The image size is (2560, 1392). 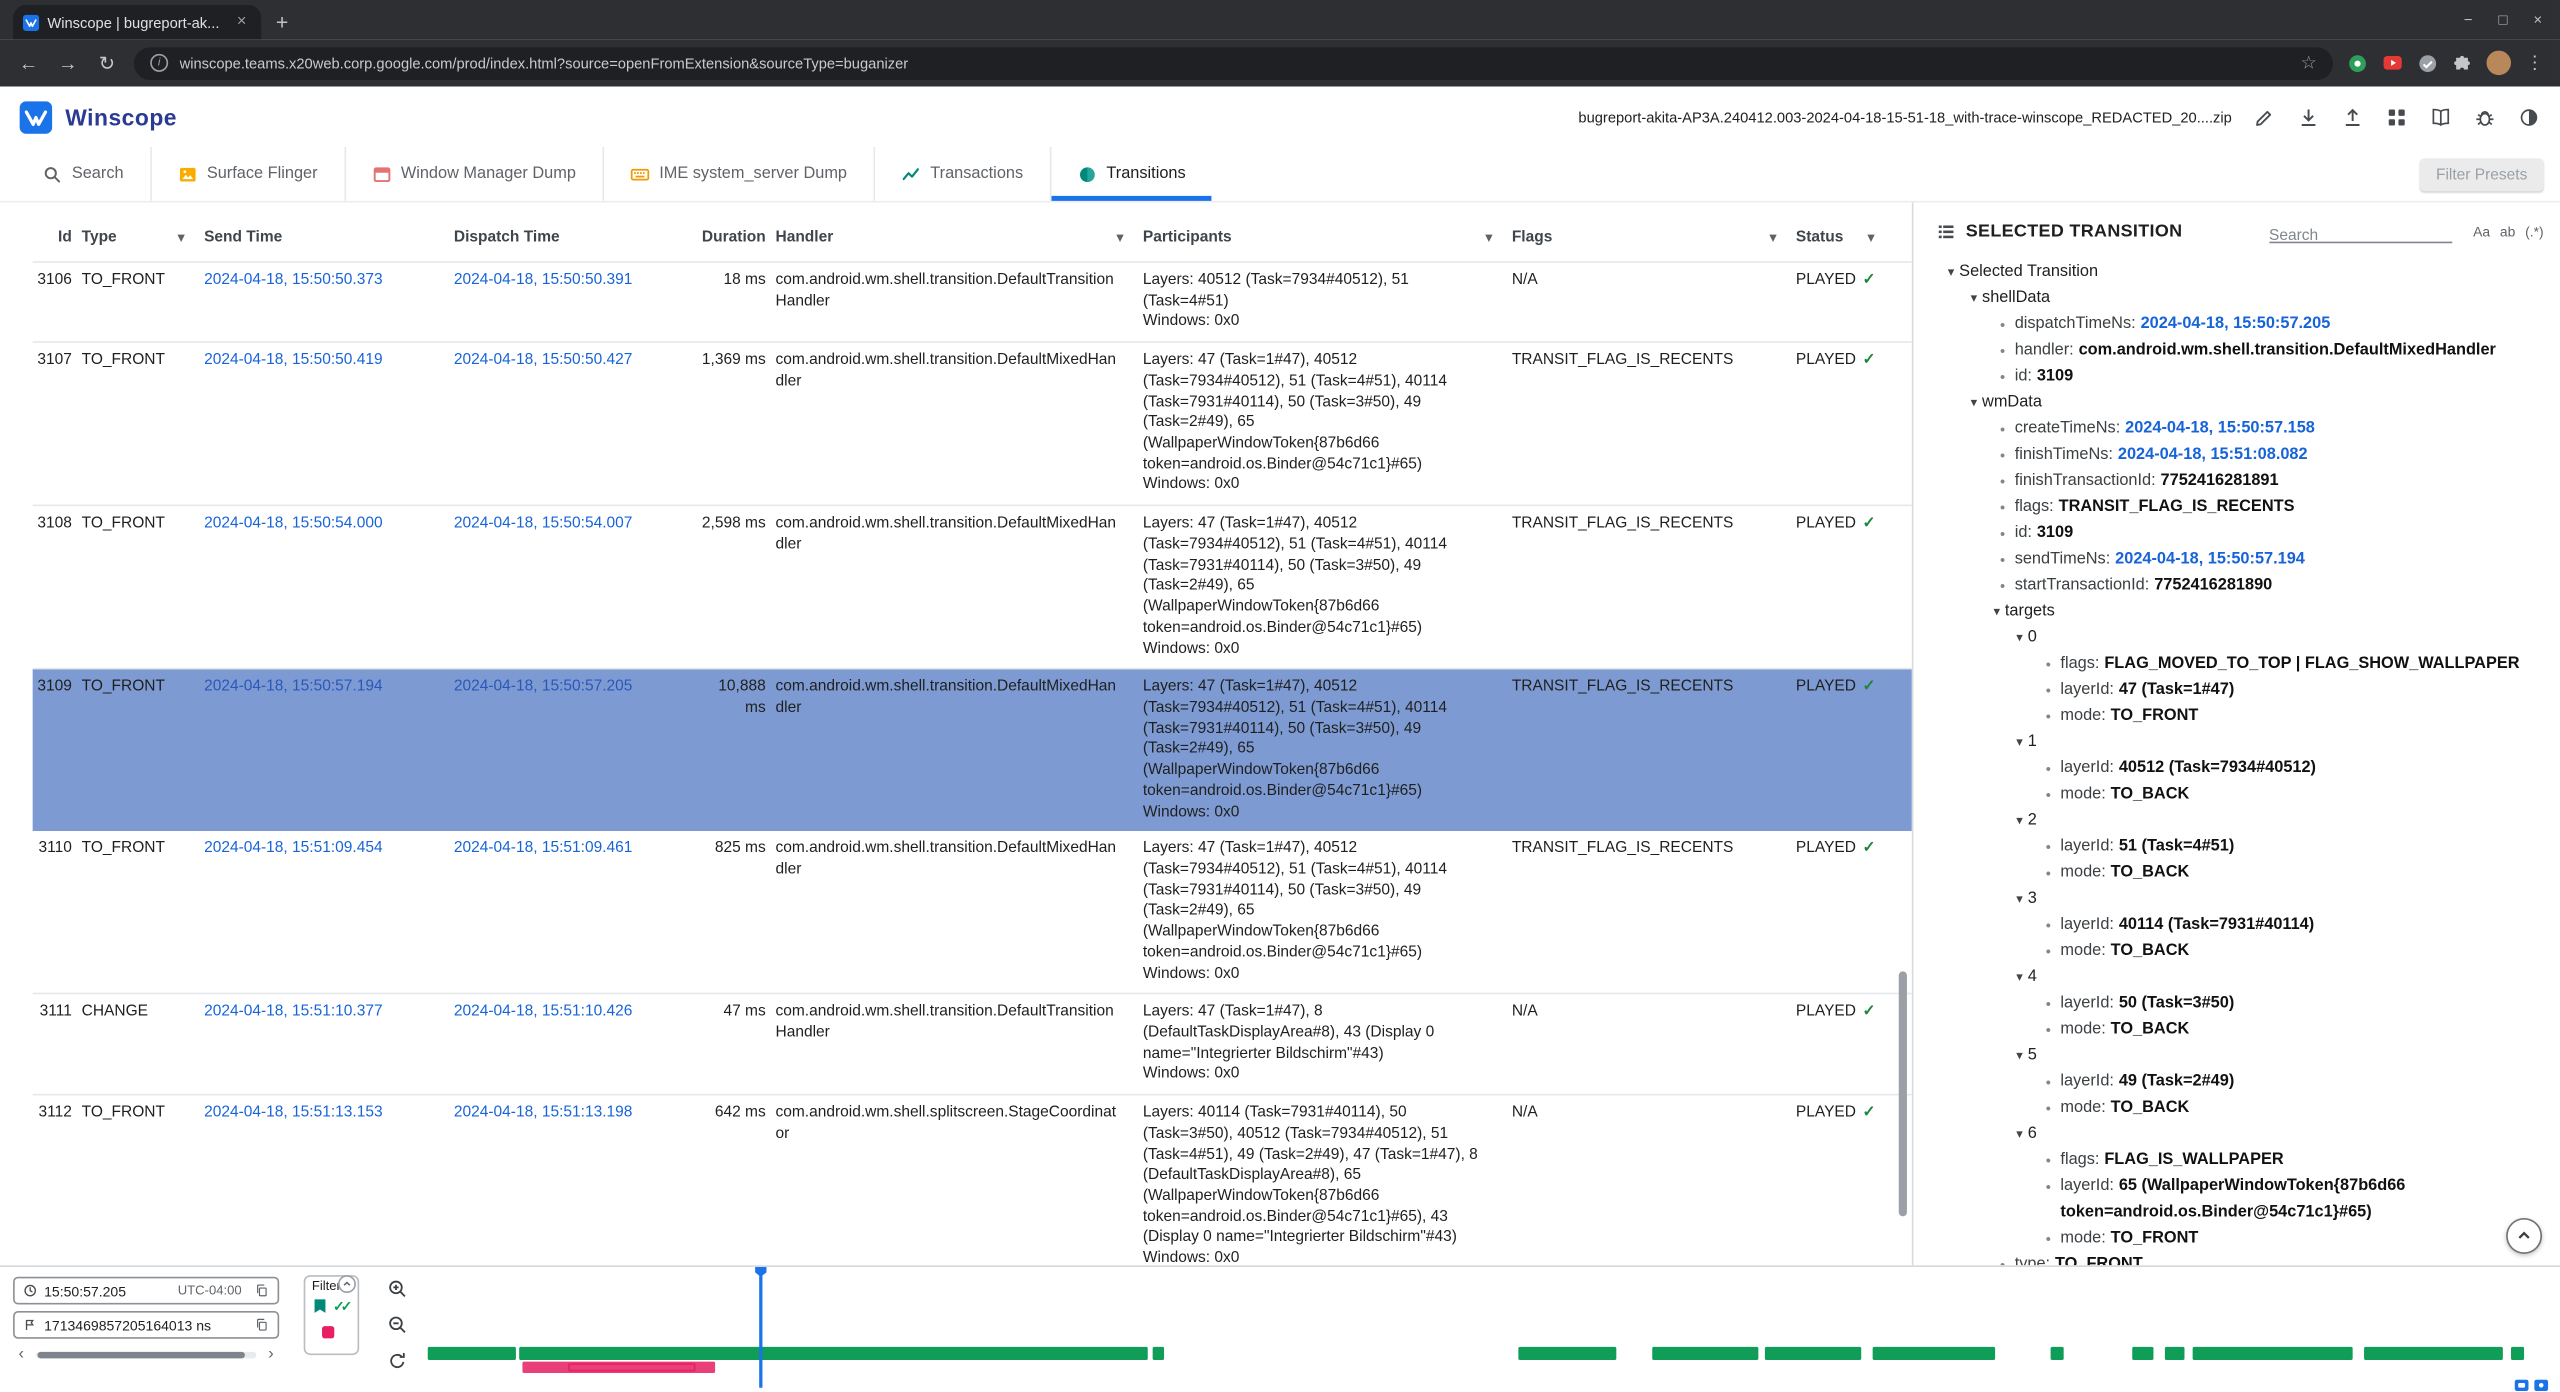 I want to click on filter-collapse-button, so click(x=346, y=1284).